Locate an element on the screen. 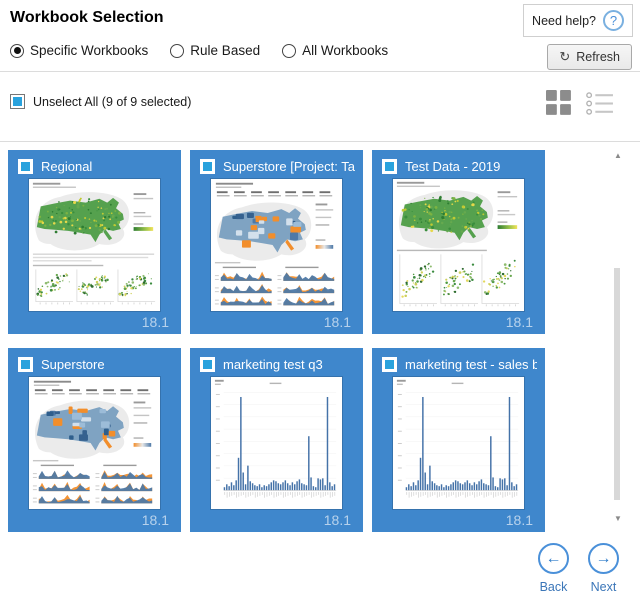 The image size is (640, 601). workbook-card: Regional 18.1 is located at coordinates (94, 242).